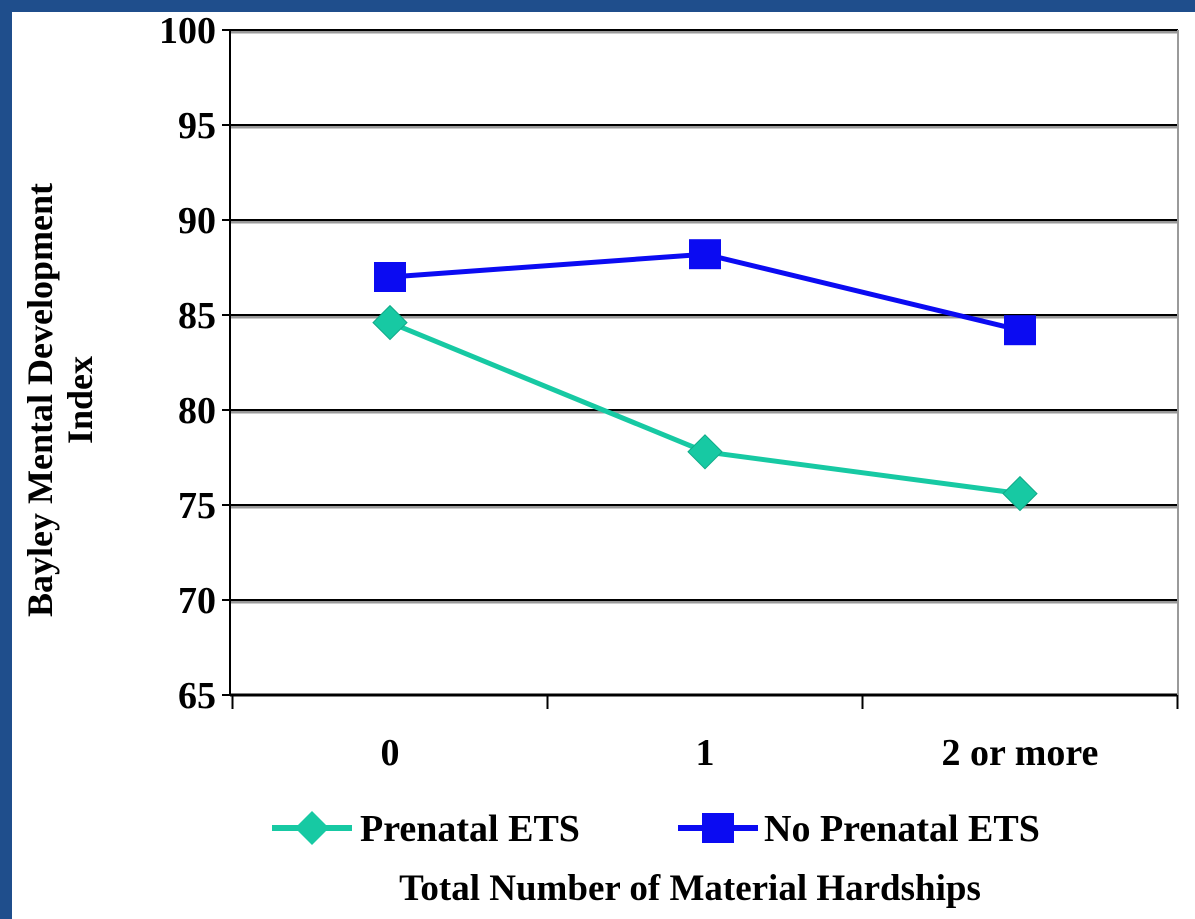 The height and width of the screenshot is (919, 1195). I want to click on y-tick-labels: 65 70 75 80 85 90 95 100, so click(187, 363).